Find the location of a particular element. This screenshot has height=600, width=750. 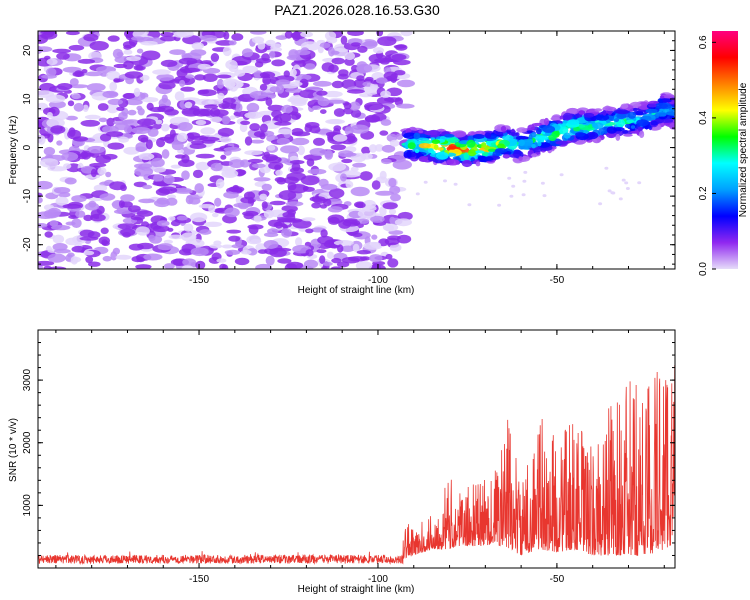

spectrogram-ylabel: Frequency (Hz) is located at coordinates (13, 150).